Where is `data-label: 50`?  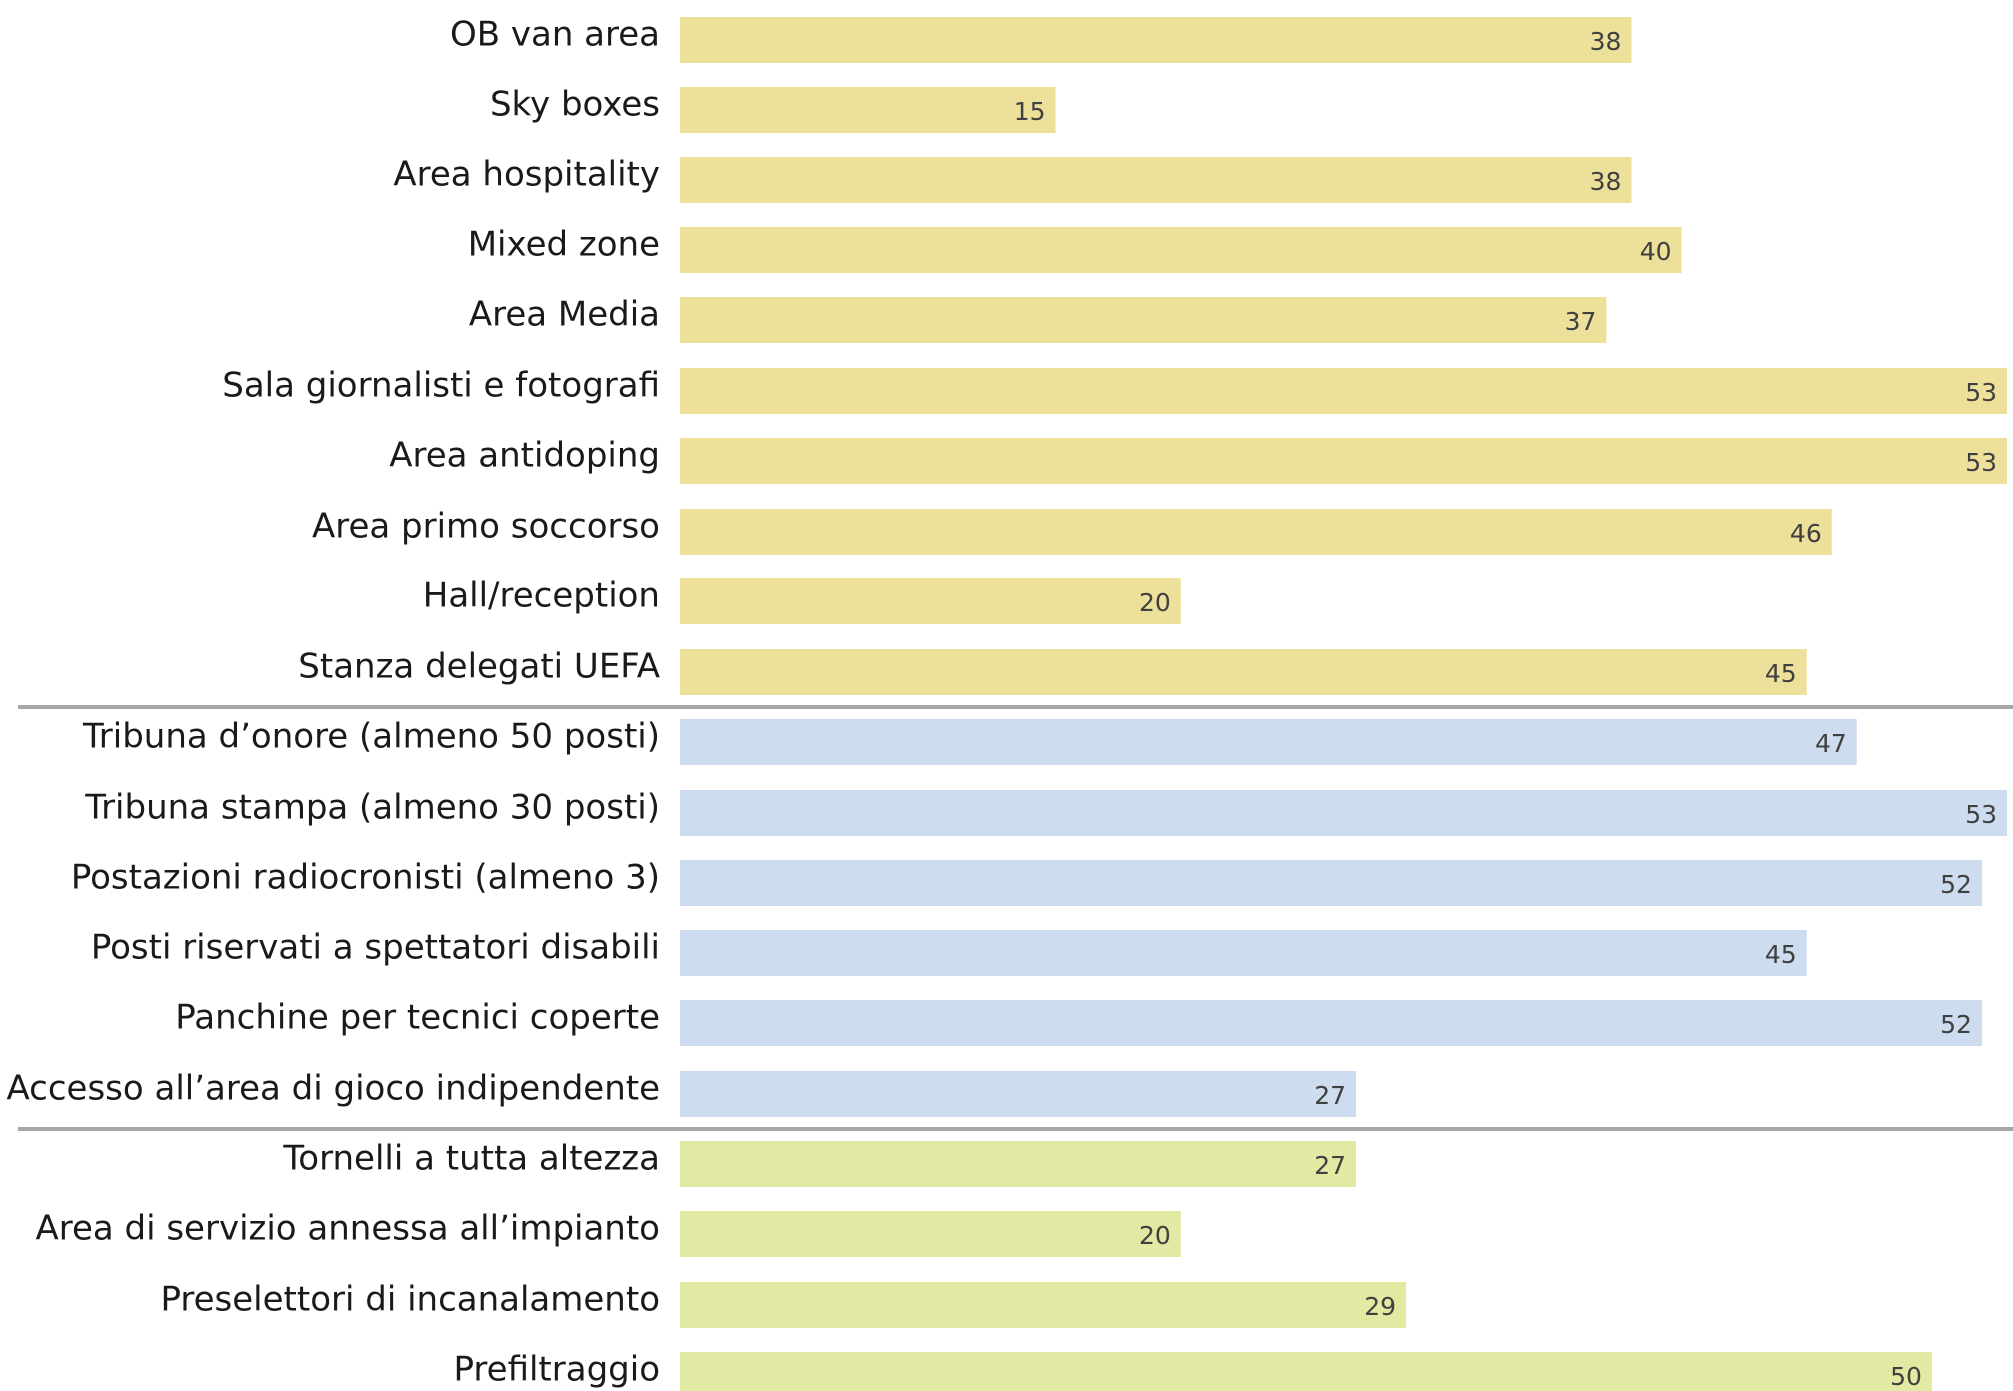 data-label: 50 is located at coordinates (1906, 1376).